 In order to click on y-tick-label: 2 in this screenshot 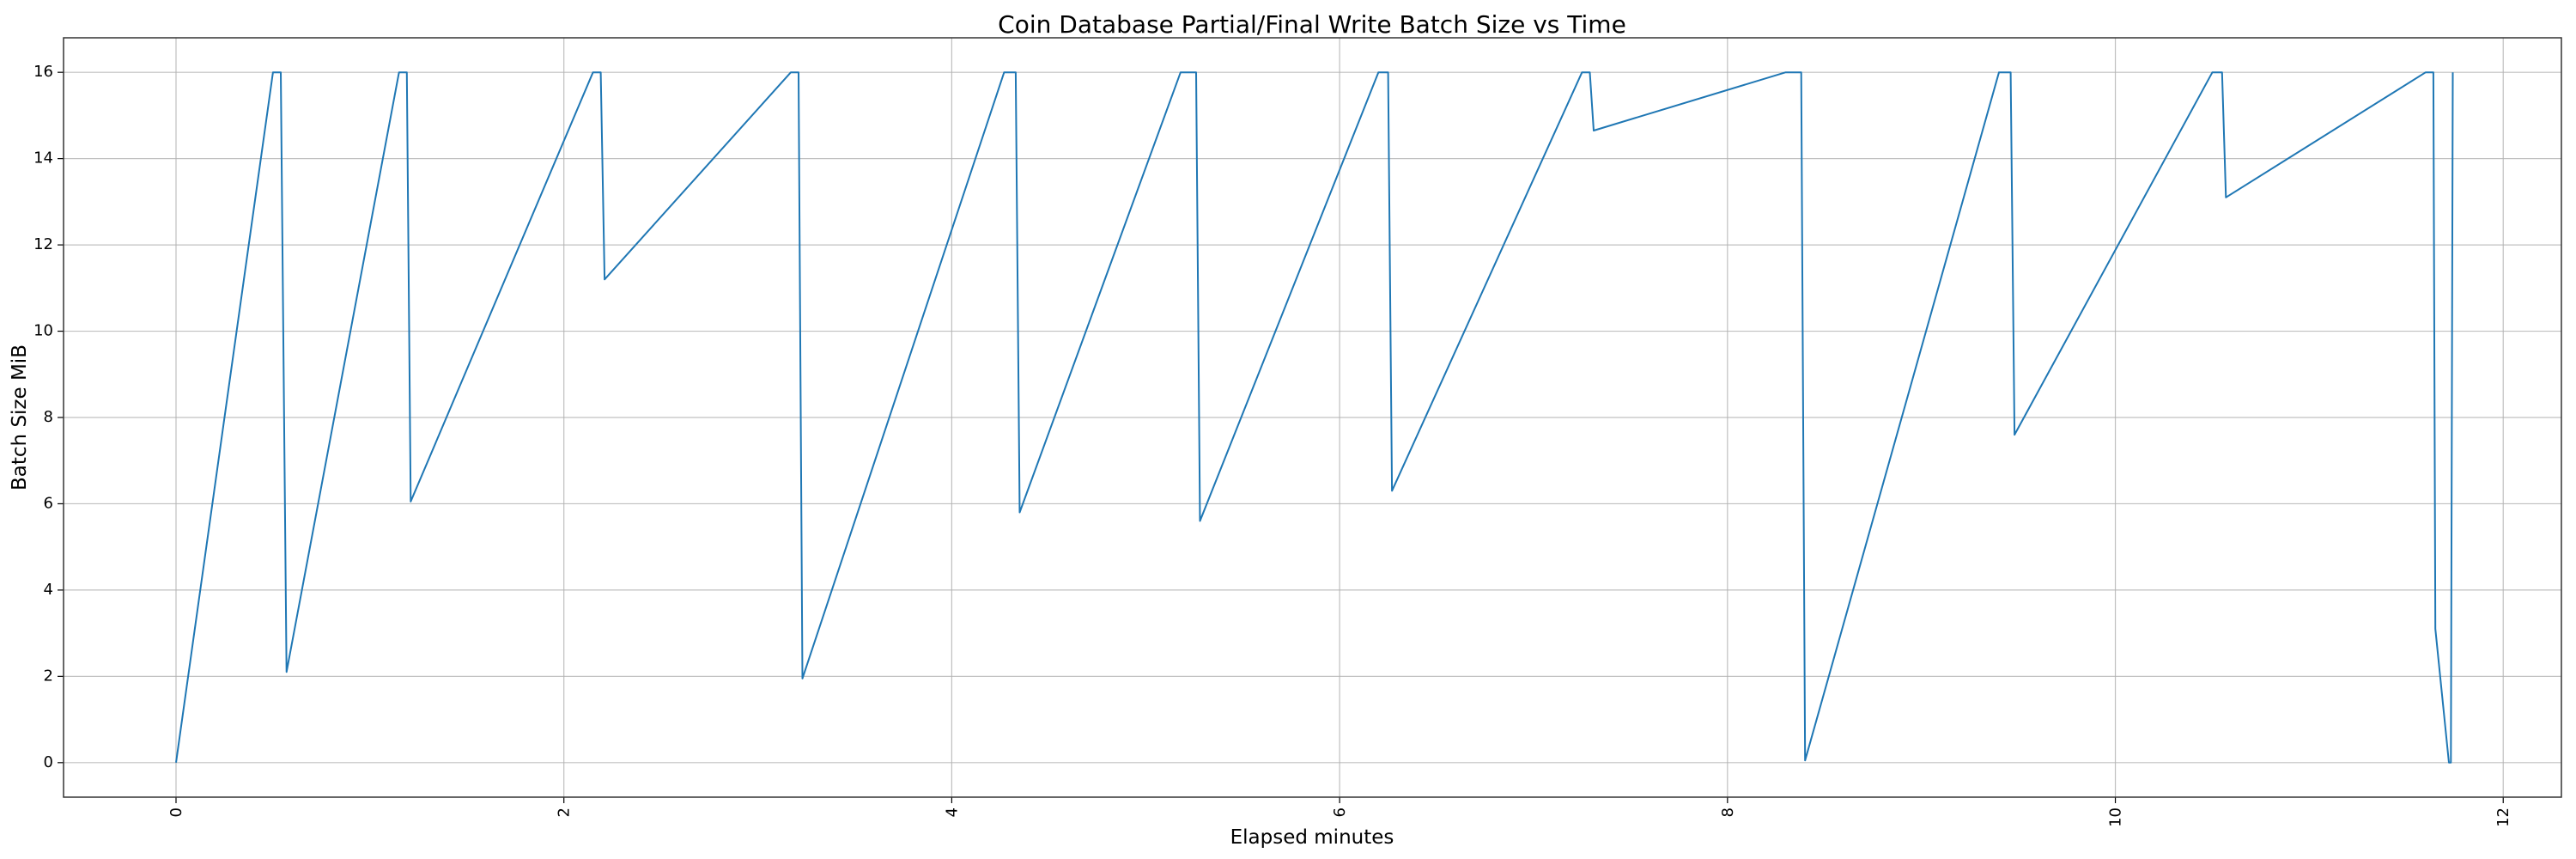, I will do `click(48, 676)`.